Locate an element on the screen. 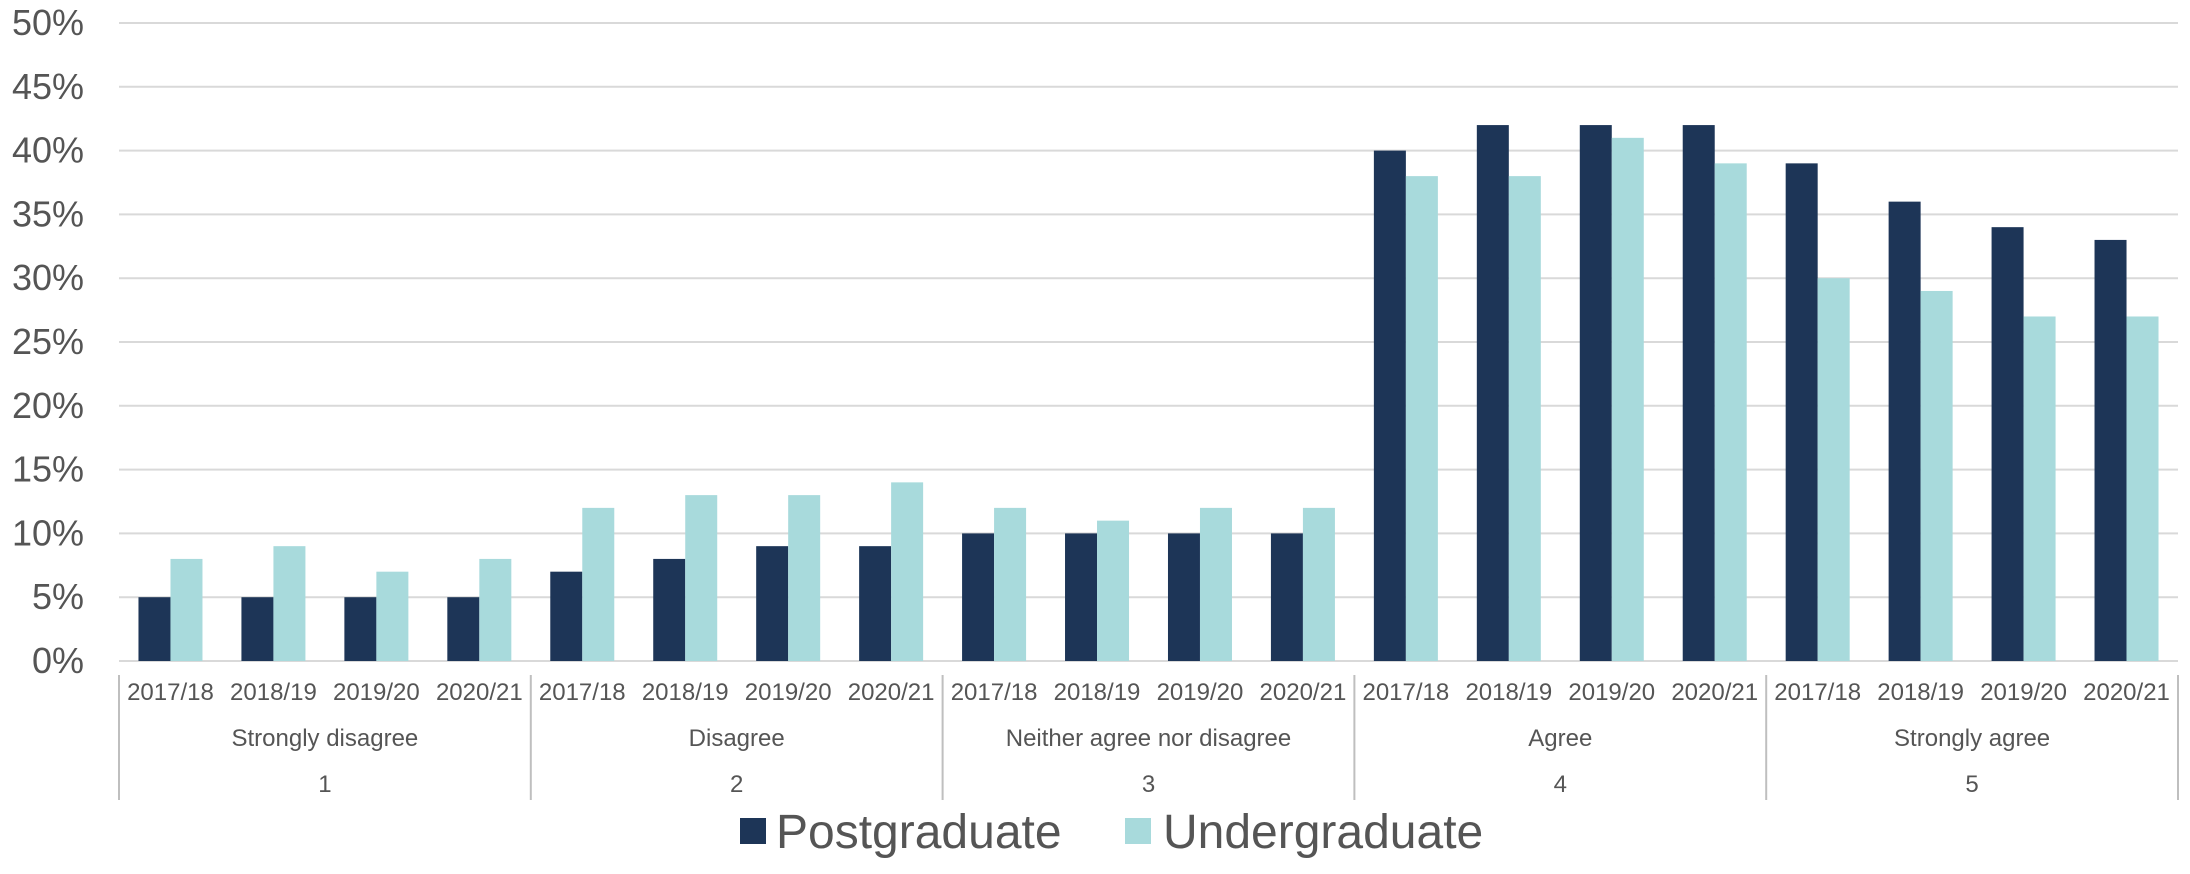 The height and width of the screenshot is (874, 2190). group-label: Strongly disagree is located at coordinates (325, 738).